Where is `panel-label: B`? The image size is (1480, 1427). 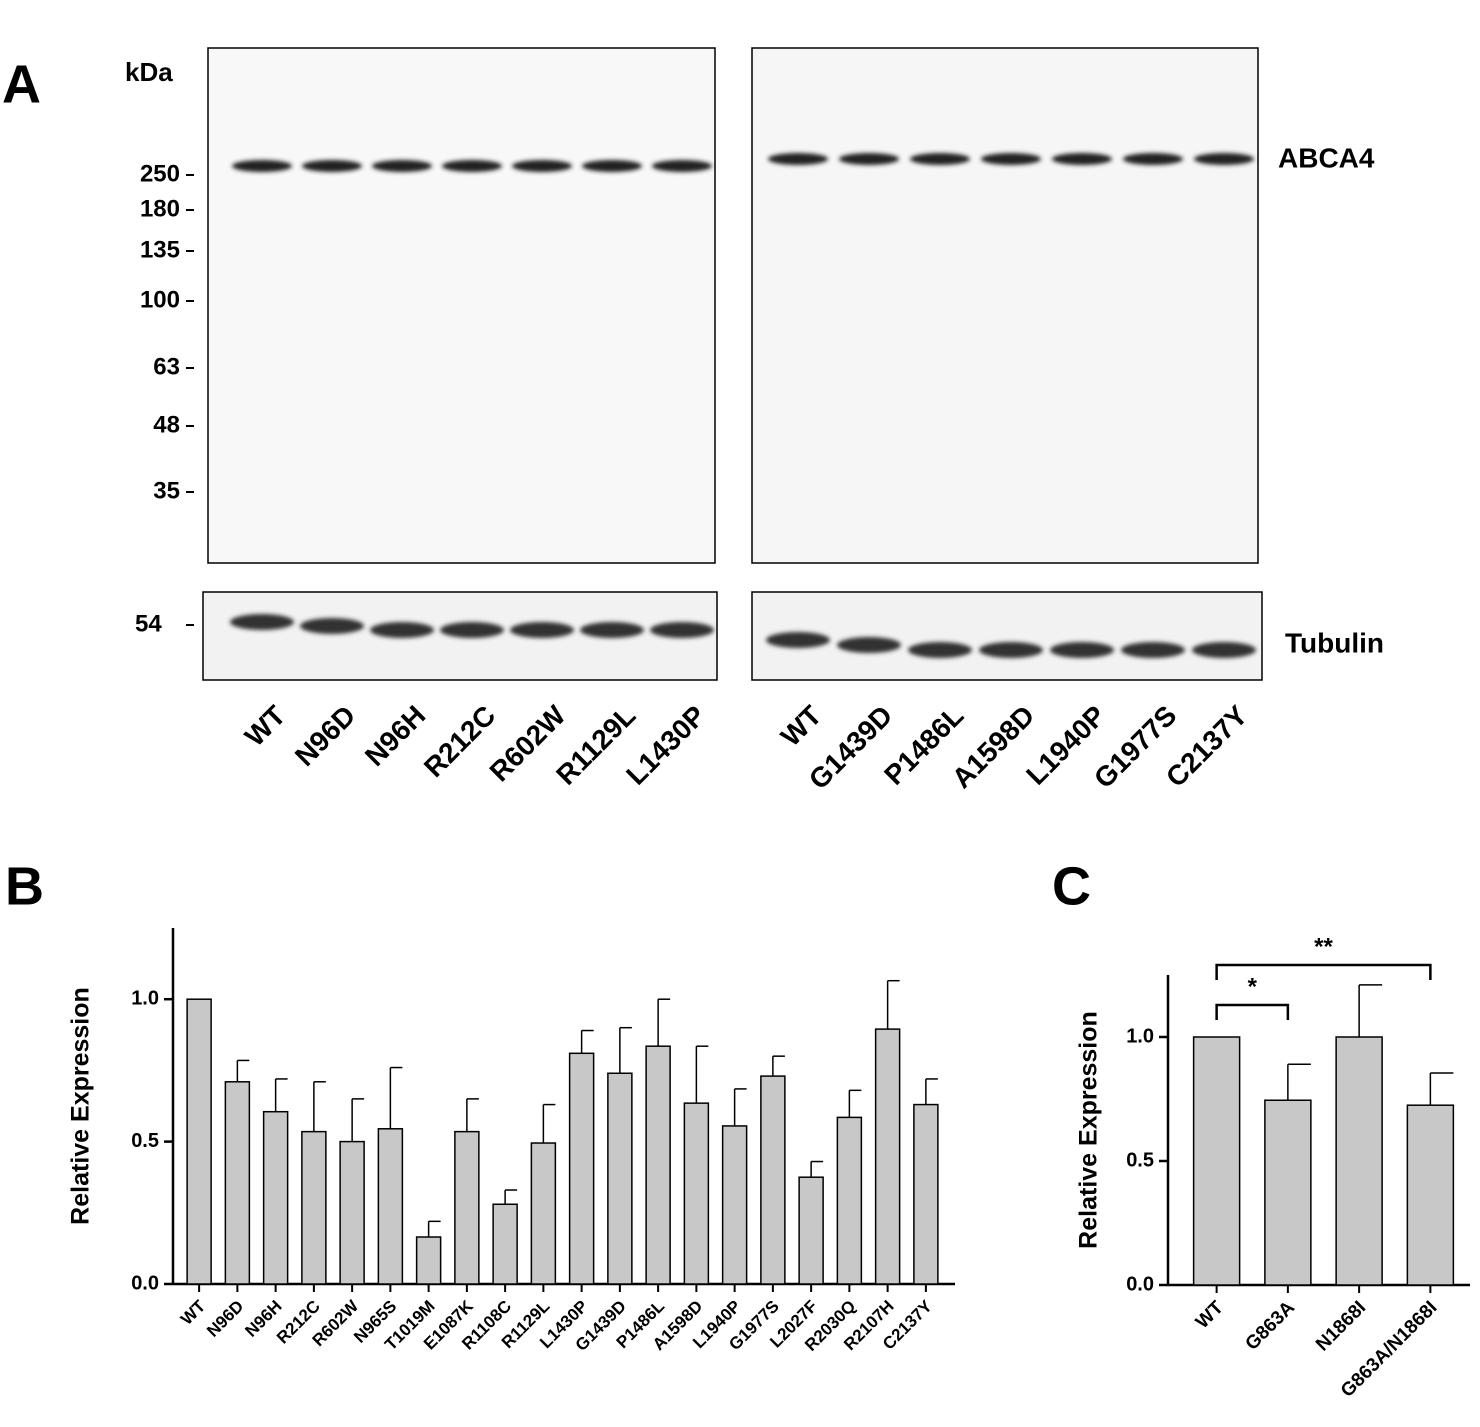
panel-label: B is located at coordinates (24, 886).